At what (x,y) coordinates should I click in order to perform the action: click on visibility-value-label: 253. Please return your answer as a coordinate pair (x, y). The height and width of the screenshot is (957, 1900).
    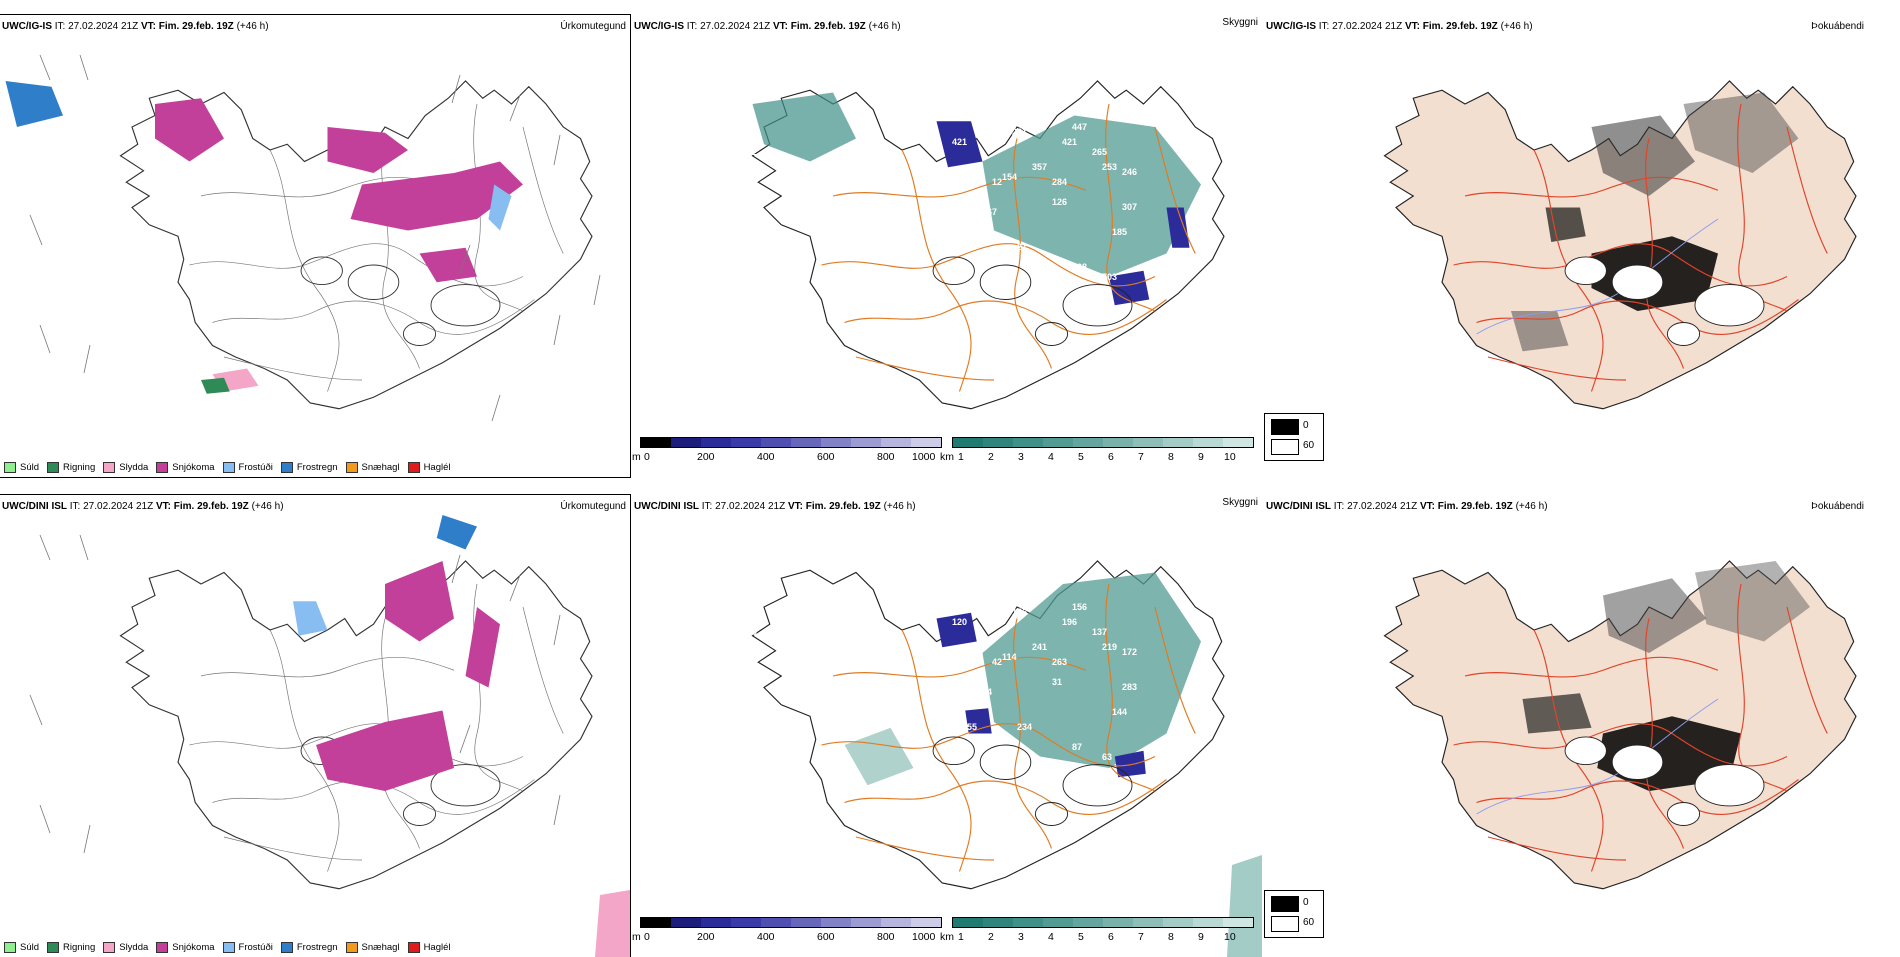
    Looking at the image, I should click on (1109, 167).